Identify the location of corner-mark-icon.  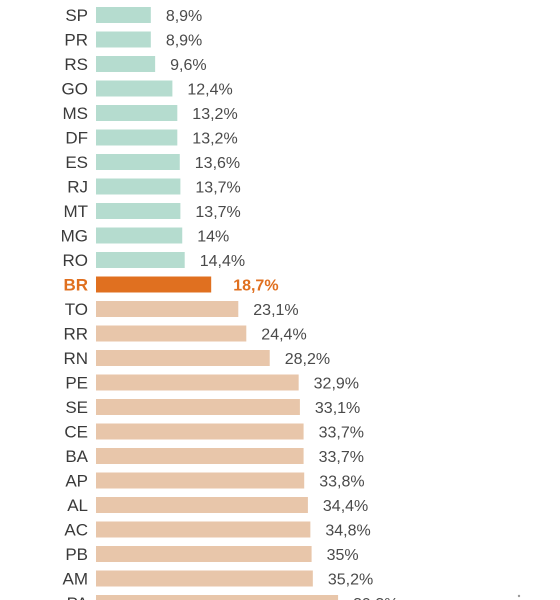
(519, 596).